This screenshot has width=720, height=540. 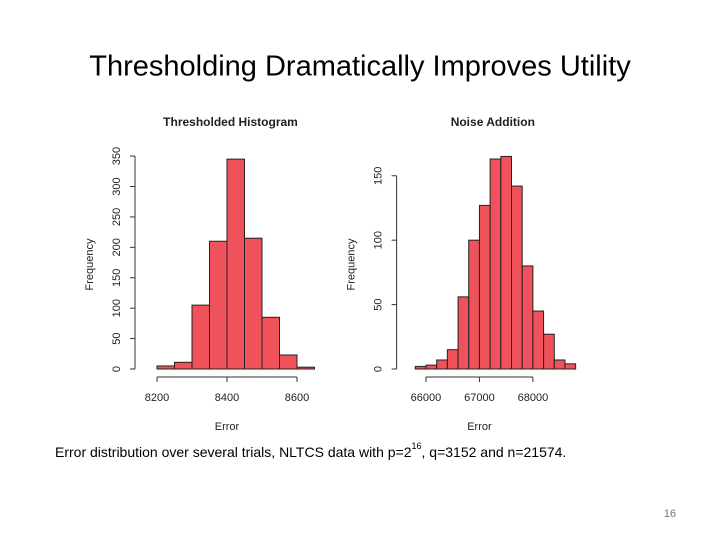 I want to click on x-tick-label: 8600, so click(x=297, y=398).